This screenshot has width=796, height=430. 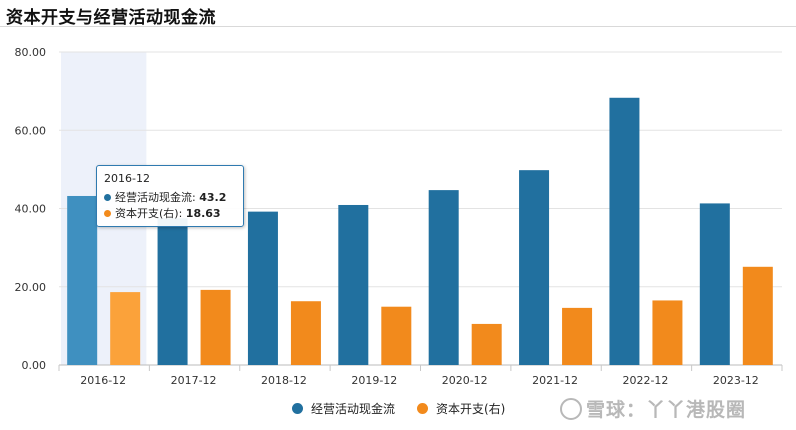 I want to click on watermark: 雪球：丫丫港股圈, so click(x=653, y=408).